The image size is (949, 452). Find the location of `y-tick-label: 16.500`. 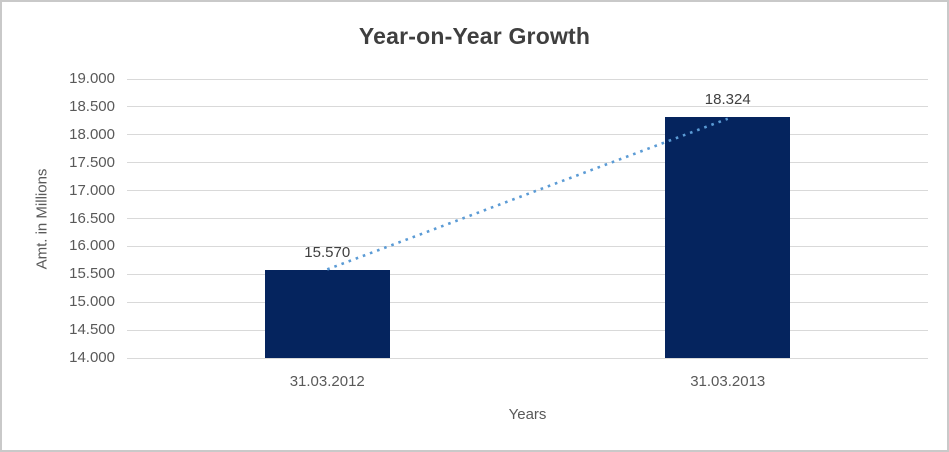

y-tick-label: 16.500 is located at coordinates (92, 218).